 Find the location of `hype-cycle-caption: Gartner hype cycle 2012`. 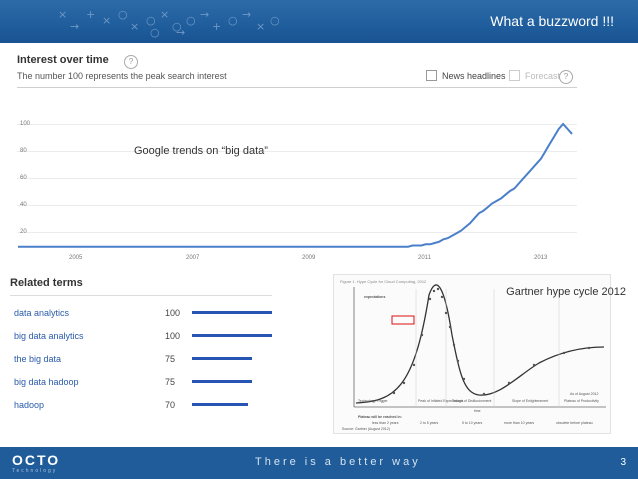

hype-cycle-caption: Gartner hype cycle 2012 is located at coordinates (566, 292).